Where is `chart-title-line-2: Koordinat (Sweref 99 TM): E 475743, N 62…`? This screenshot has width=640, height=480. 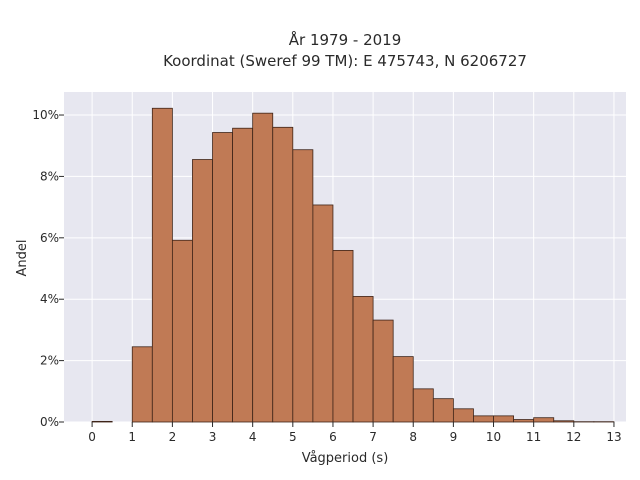
chart-title-line-2: Koordinat (Sweref 99 TM): E 475743, N 62… is located at coordinates (345, 61).